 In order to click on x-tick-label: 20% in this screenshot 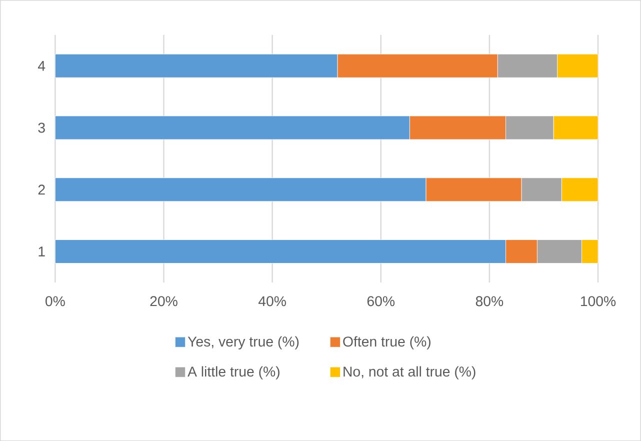, I will do `click(164, 301)`.